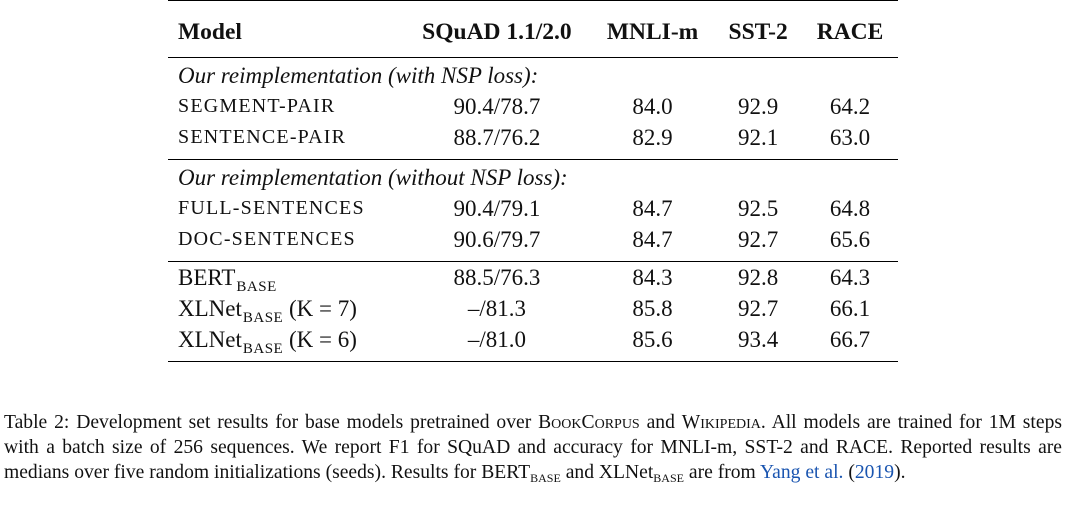 The width and height of the screenshot is (1065, 523). I want to click on caption-text: and, so click(660, 422).